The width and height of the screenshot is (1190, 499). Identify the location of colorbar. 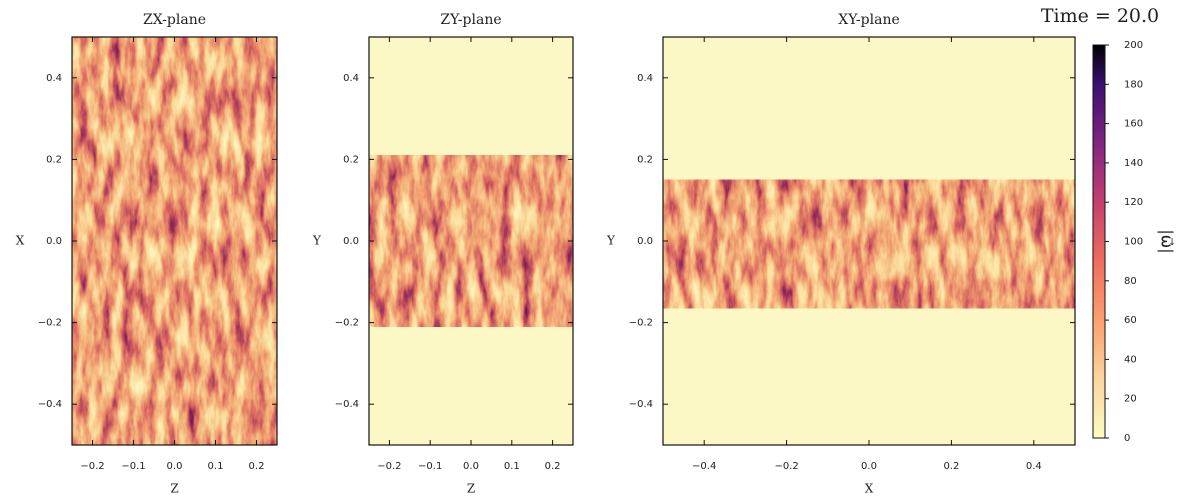
(1099, 241).